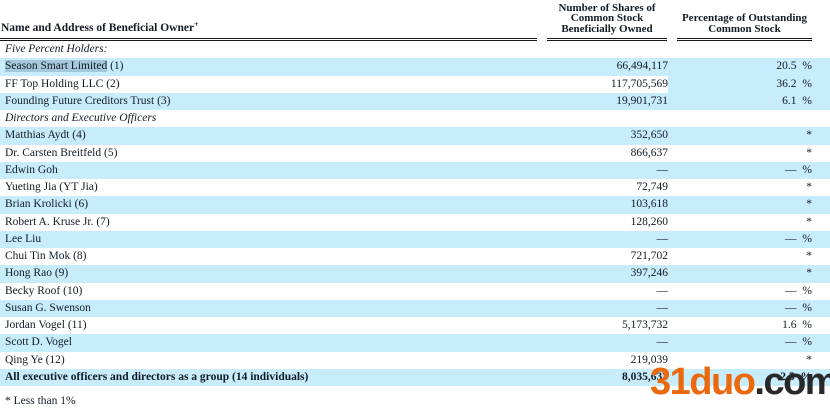  I want to click on owner-name-text: Becky Roof (10), so click(44, 290).